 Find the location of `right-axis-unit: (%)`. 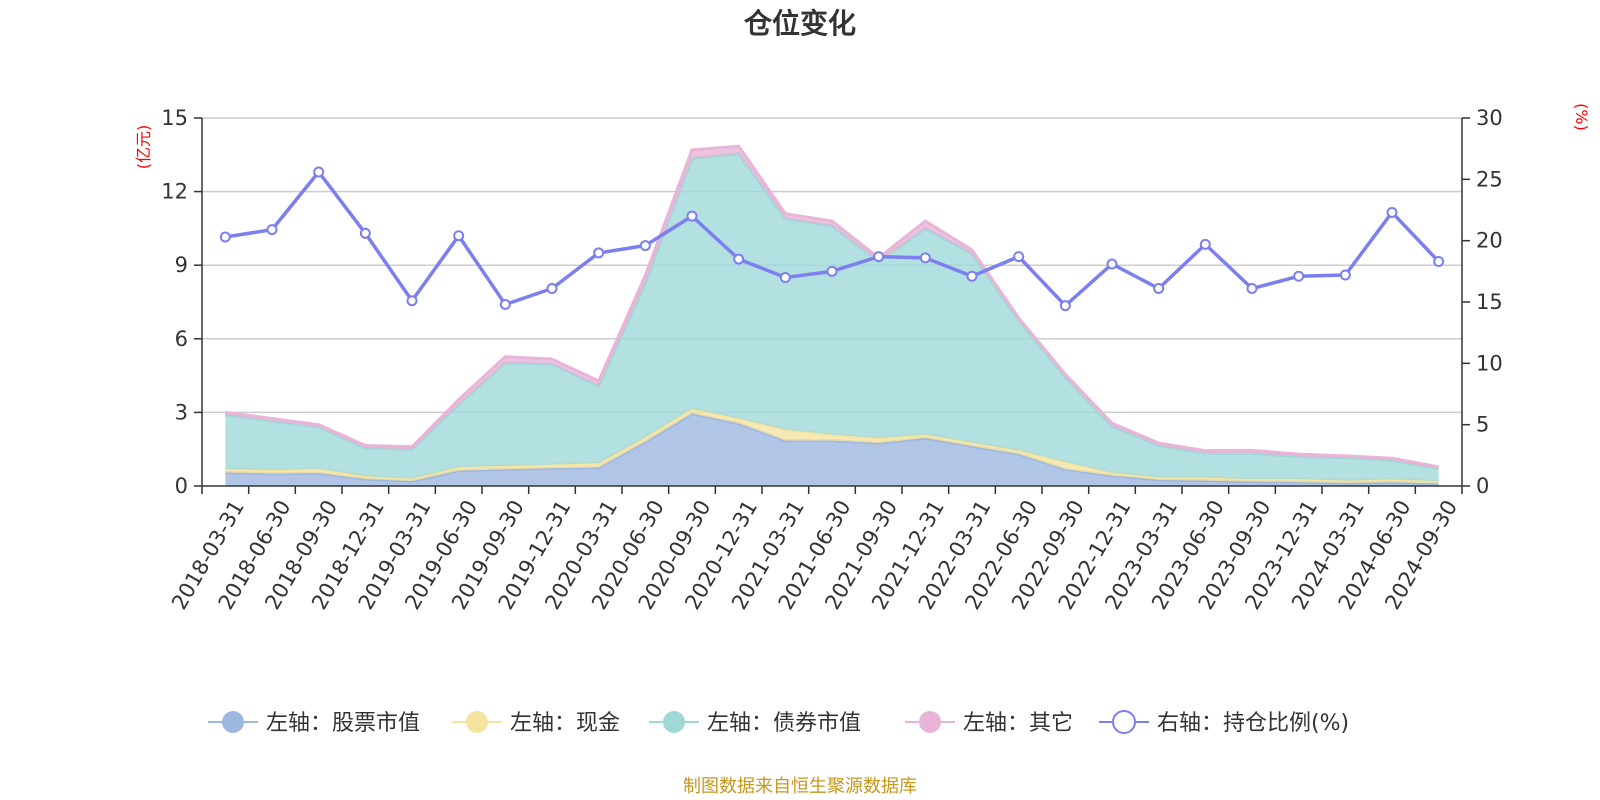

right-axis-unit: (%) is located at coordinates (1581, 117).